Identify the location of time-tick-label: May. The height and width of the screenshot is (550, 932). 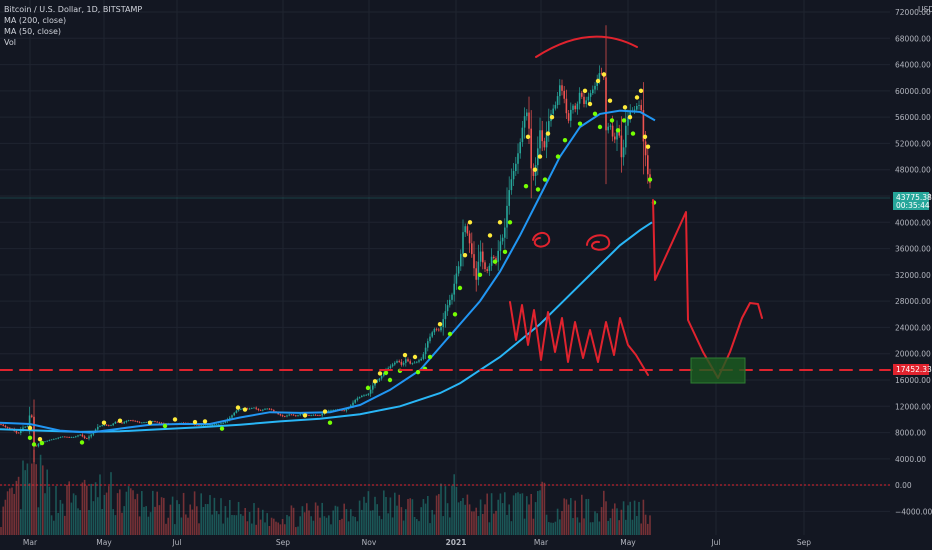
(104, 542).